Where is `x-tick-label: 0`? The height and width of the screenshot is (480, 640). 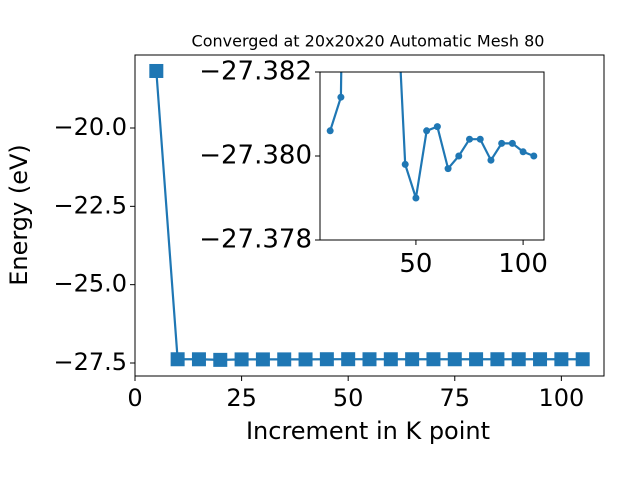
x-tick-label: 0 is located at coordinates (134, 398).